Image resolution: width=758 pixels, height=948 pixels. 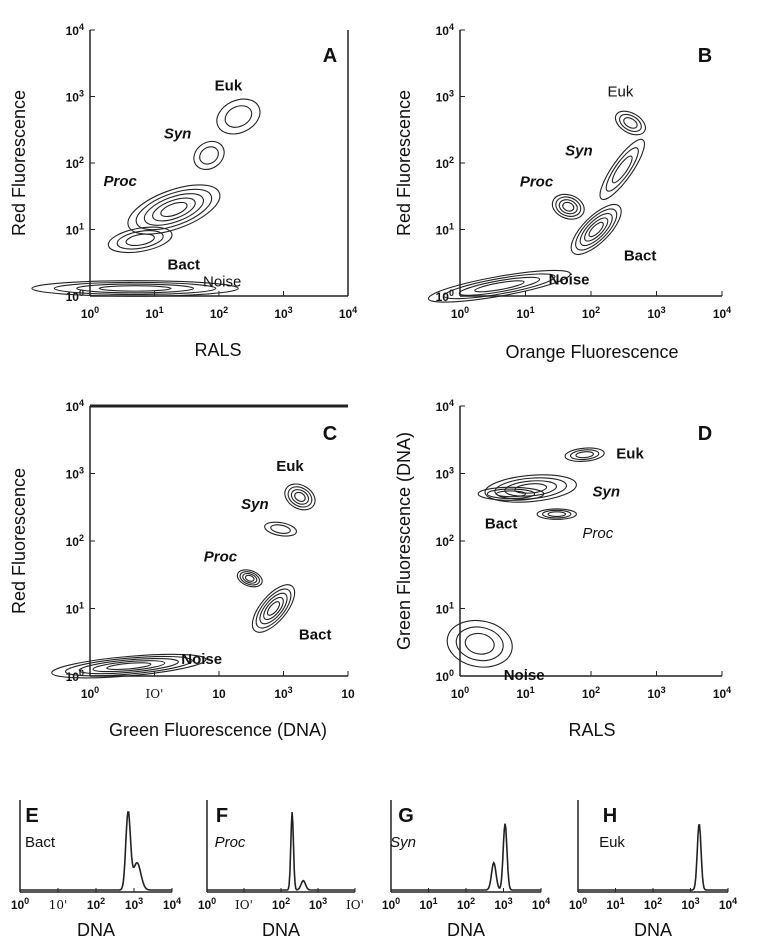 I want to click on y-tick-label: 10³, so click(x=445, y=97).